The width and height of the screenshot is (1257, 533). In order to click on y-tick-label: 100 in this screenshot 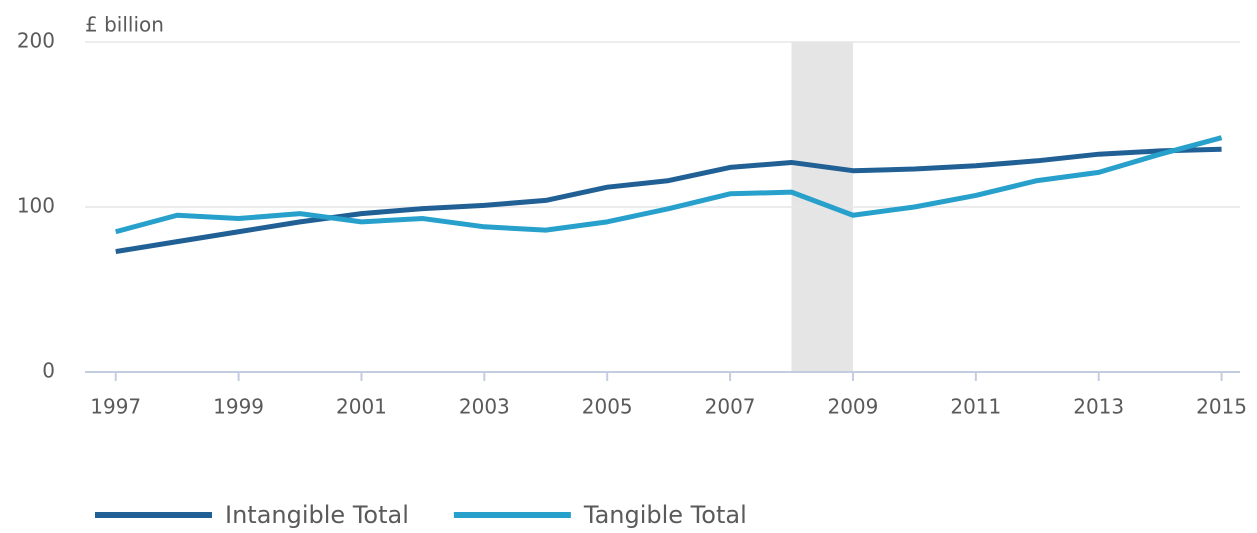, I will do `click(36, 206)`.